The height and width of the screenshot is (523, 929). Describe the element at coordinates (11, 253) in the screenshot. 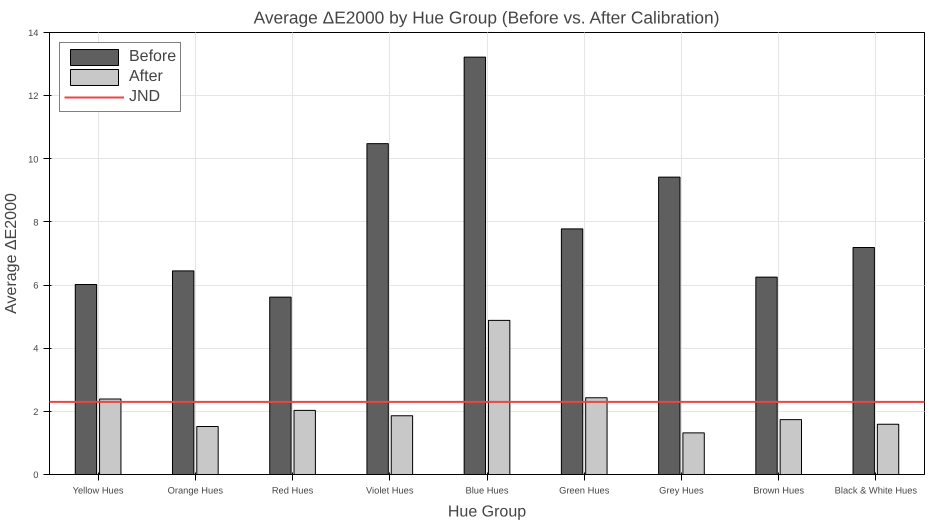

I see `y-axis-title: Average ΔE2000` at that location.